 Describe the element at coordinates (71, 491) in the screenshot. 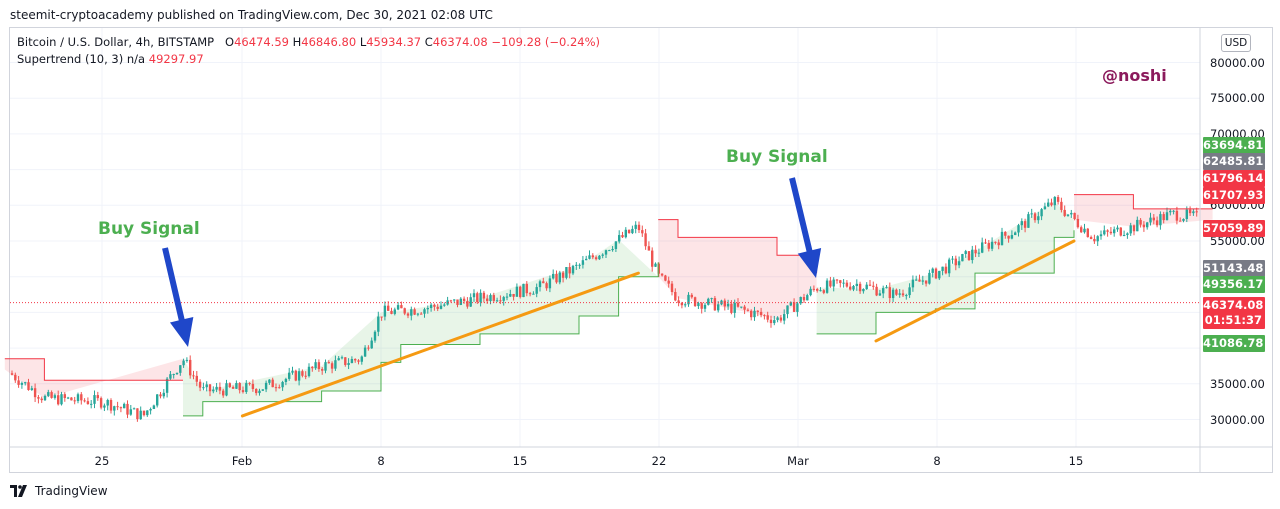

I see `footer-brand-text: TradingView` at that location.